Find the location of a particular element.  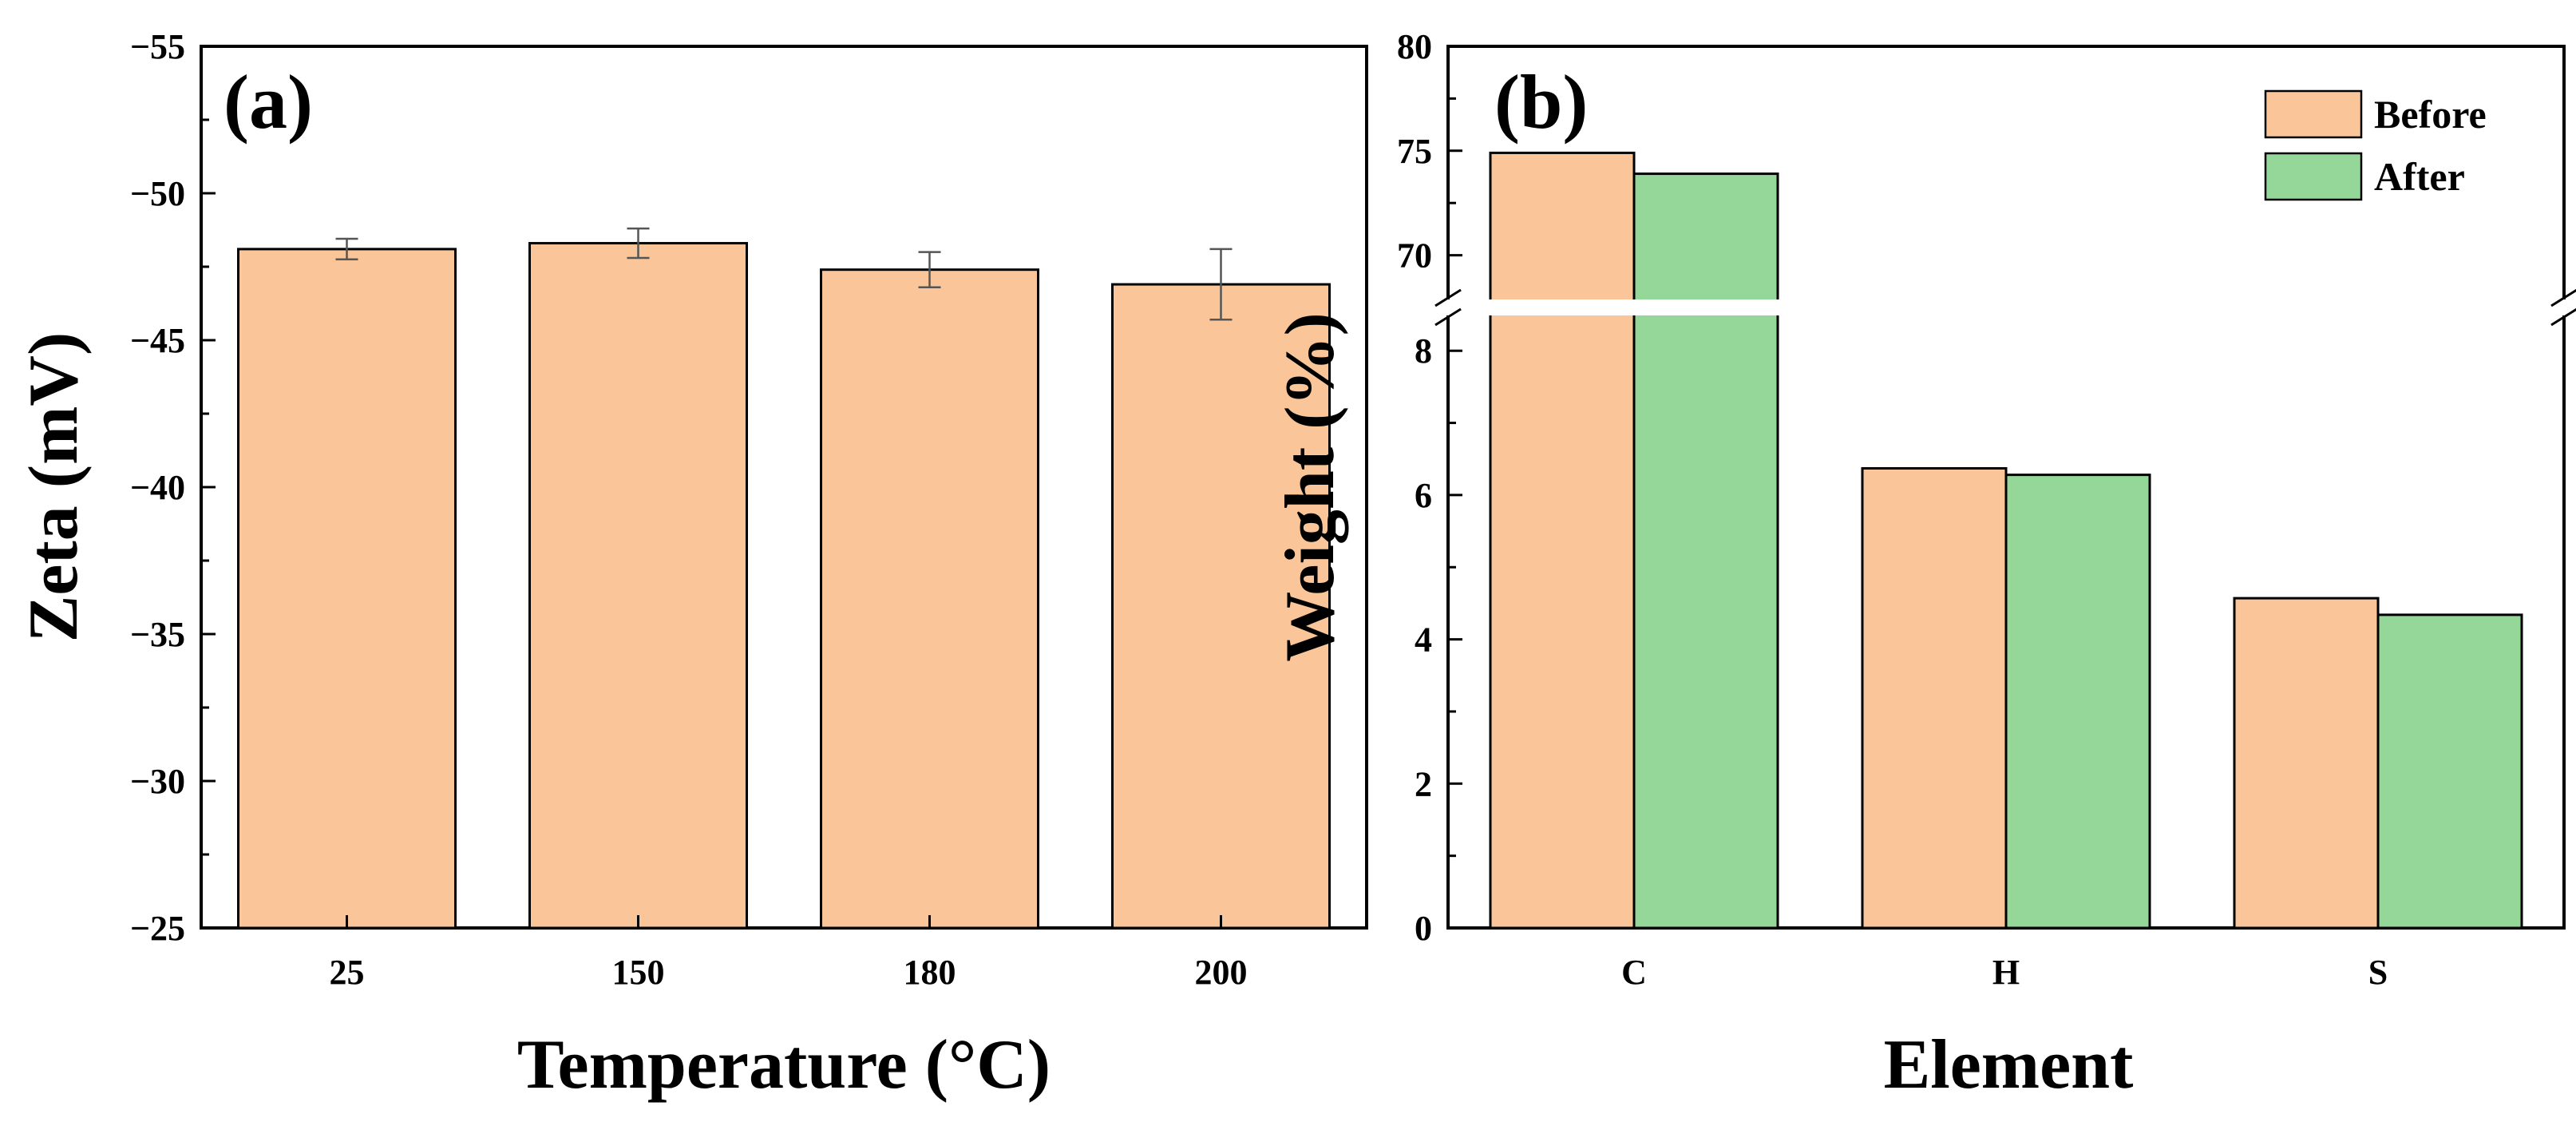

weight-x-axis-title: Element is located at coordinates (2009, 1065).